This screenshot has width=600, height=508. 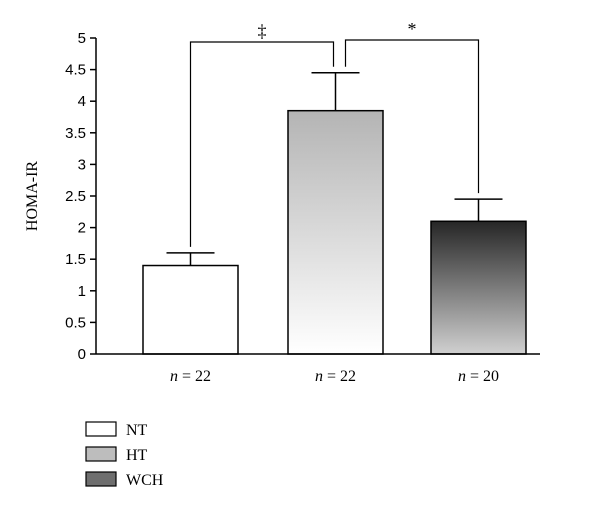 I want to click on legend-swatch-wch, so click(x=101, y=479).